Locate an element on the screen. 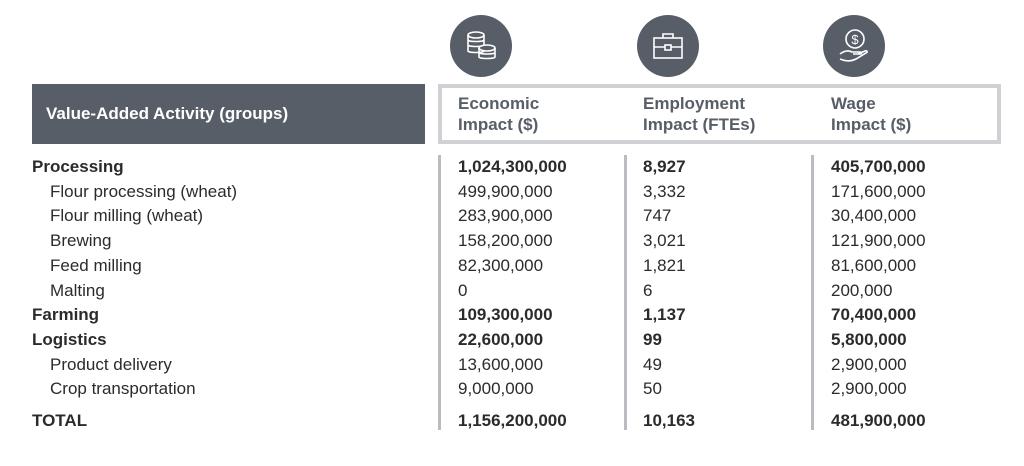 The width and height of the screenshot is (1024, 466). cell-wage: 81,600,000 is located at coordinates (874, 265).